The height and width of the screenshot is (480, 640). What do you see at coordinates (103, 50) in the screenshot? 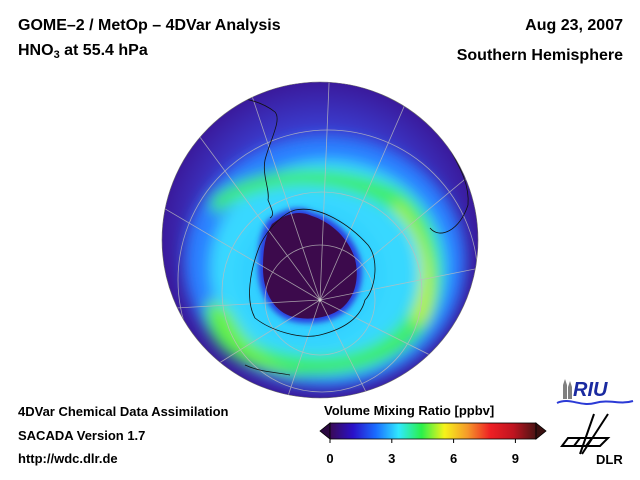
I see `species-suffix: at 55.4 hPa` at bounding box center [103, 50].